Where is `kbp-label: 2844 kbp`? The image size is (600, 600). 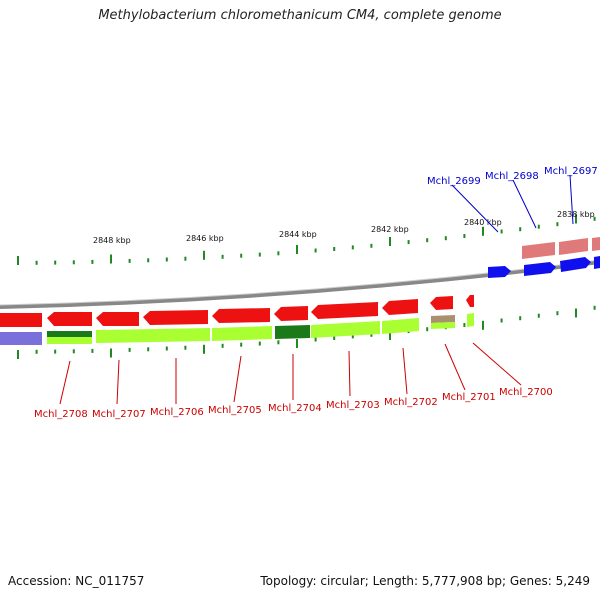
kbp-label: 2844 kbp is located at coordinates (298, 234).